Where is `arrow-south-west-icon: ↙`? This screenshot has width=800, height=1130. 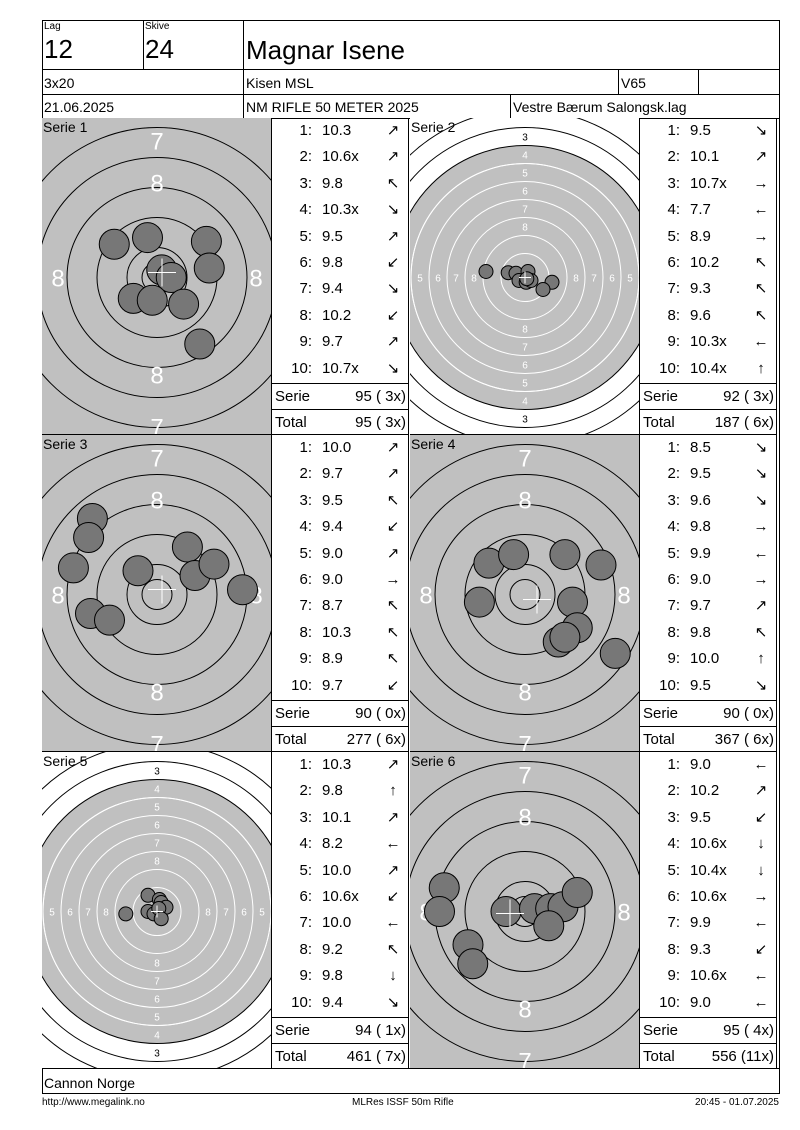
arrow-south-west-icon: ↙ is located at coordinates (761, 949).